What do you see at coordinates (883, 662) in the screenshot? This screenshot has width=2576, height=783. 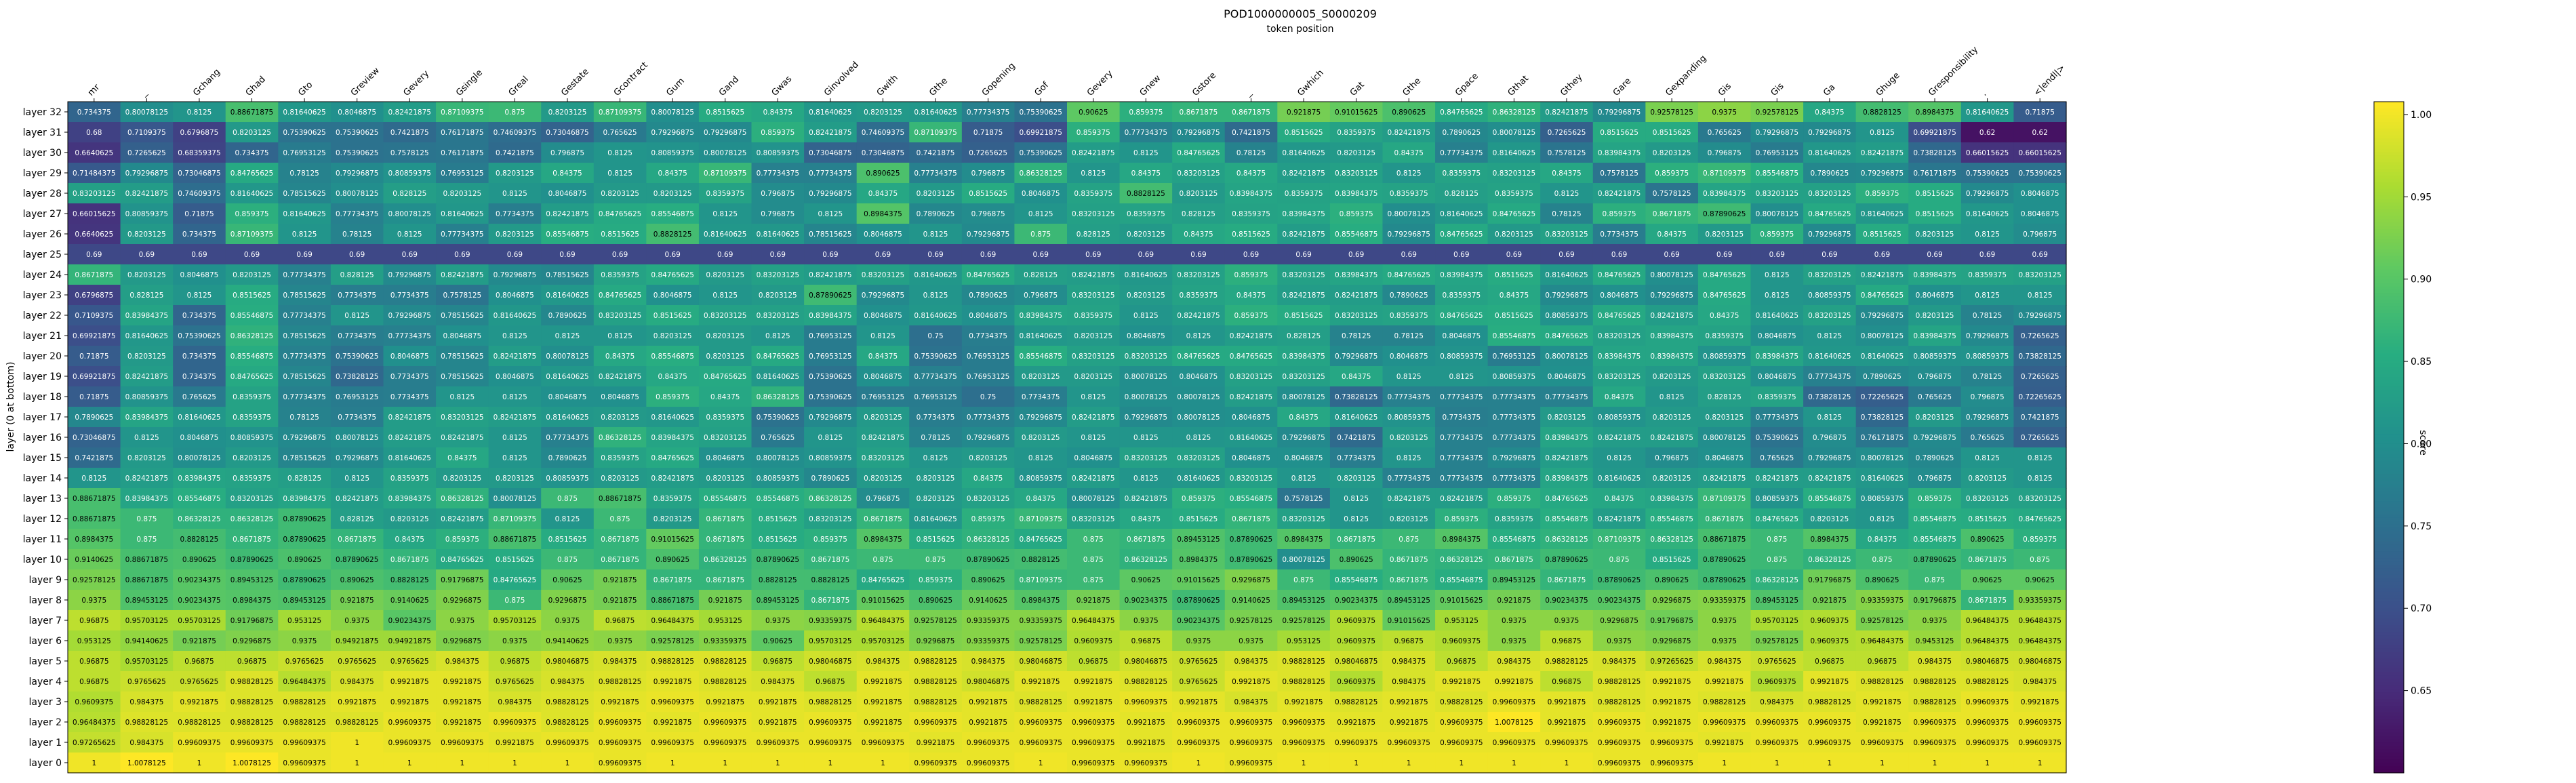 I see `cell-value-label: 0.984375` at bounding box center [883, 662].